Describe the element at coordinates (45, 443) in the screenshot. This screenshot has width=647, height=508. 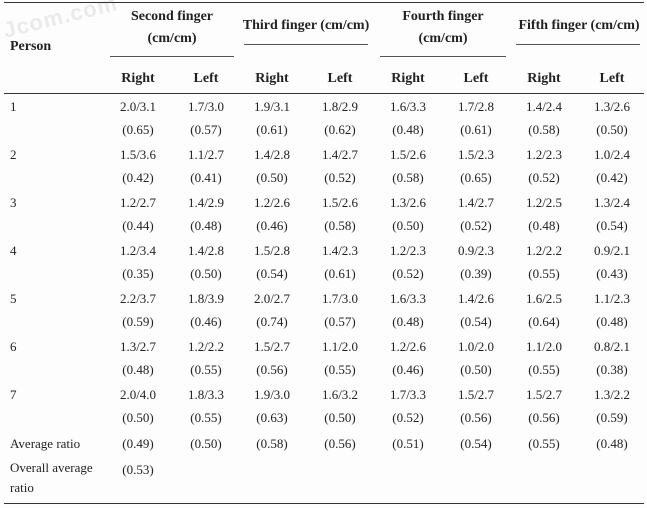
I see `average-ratio-label: Average ratio` at that location.